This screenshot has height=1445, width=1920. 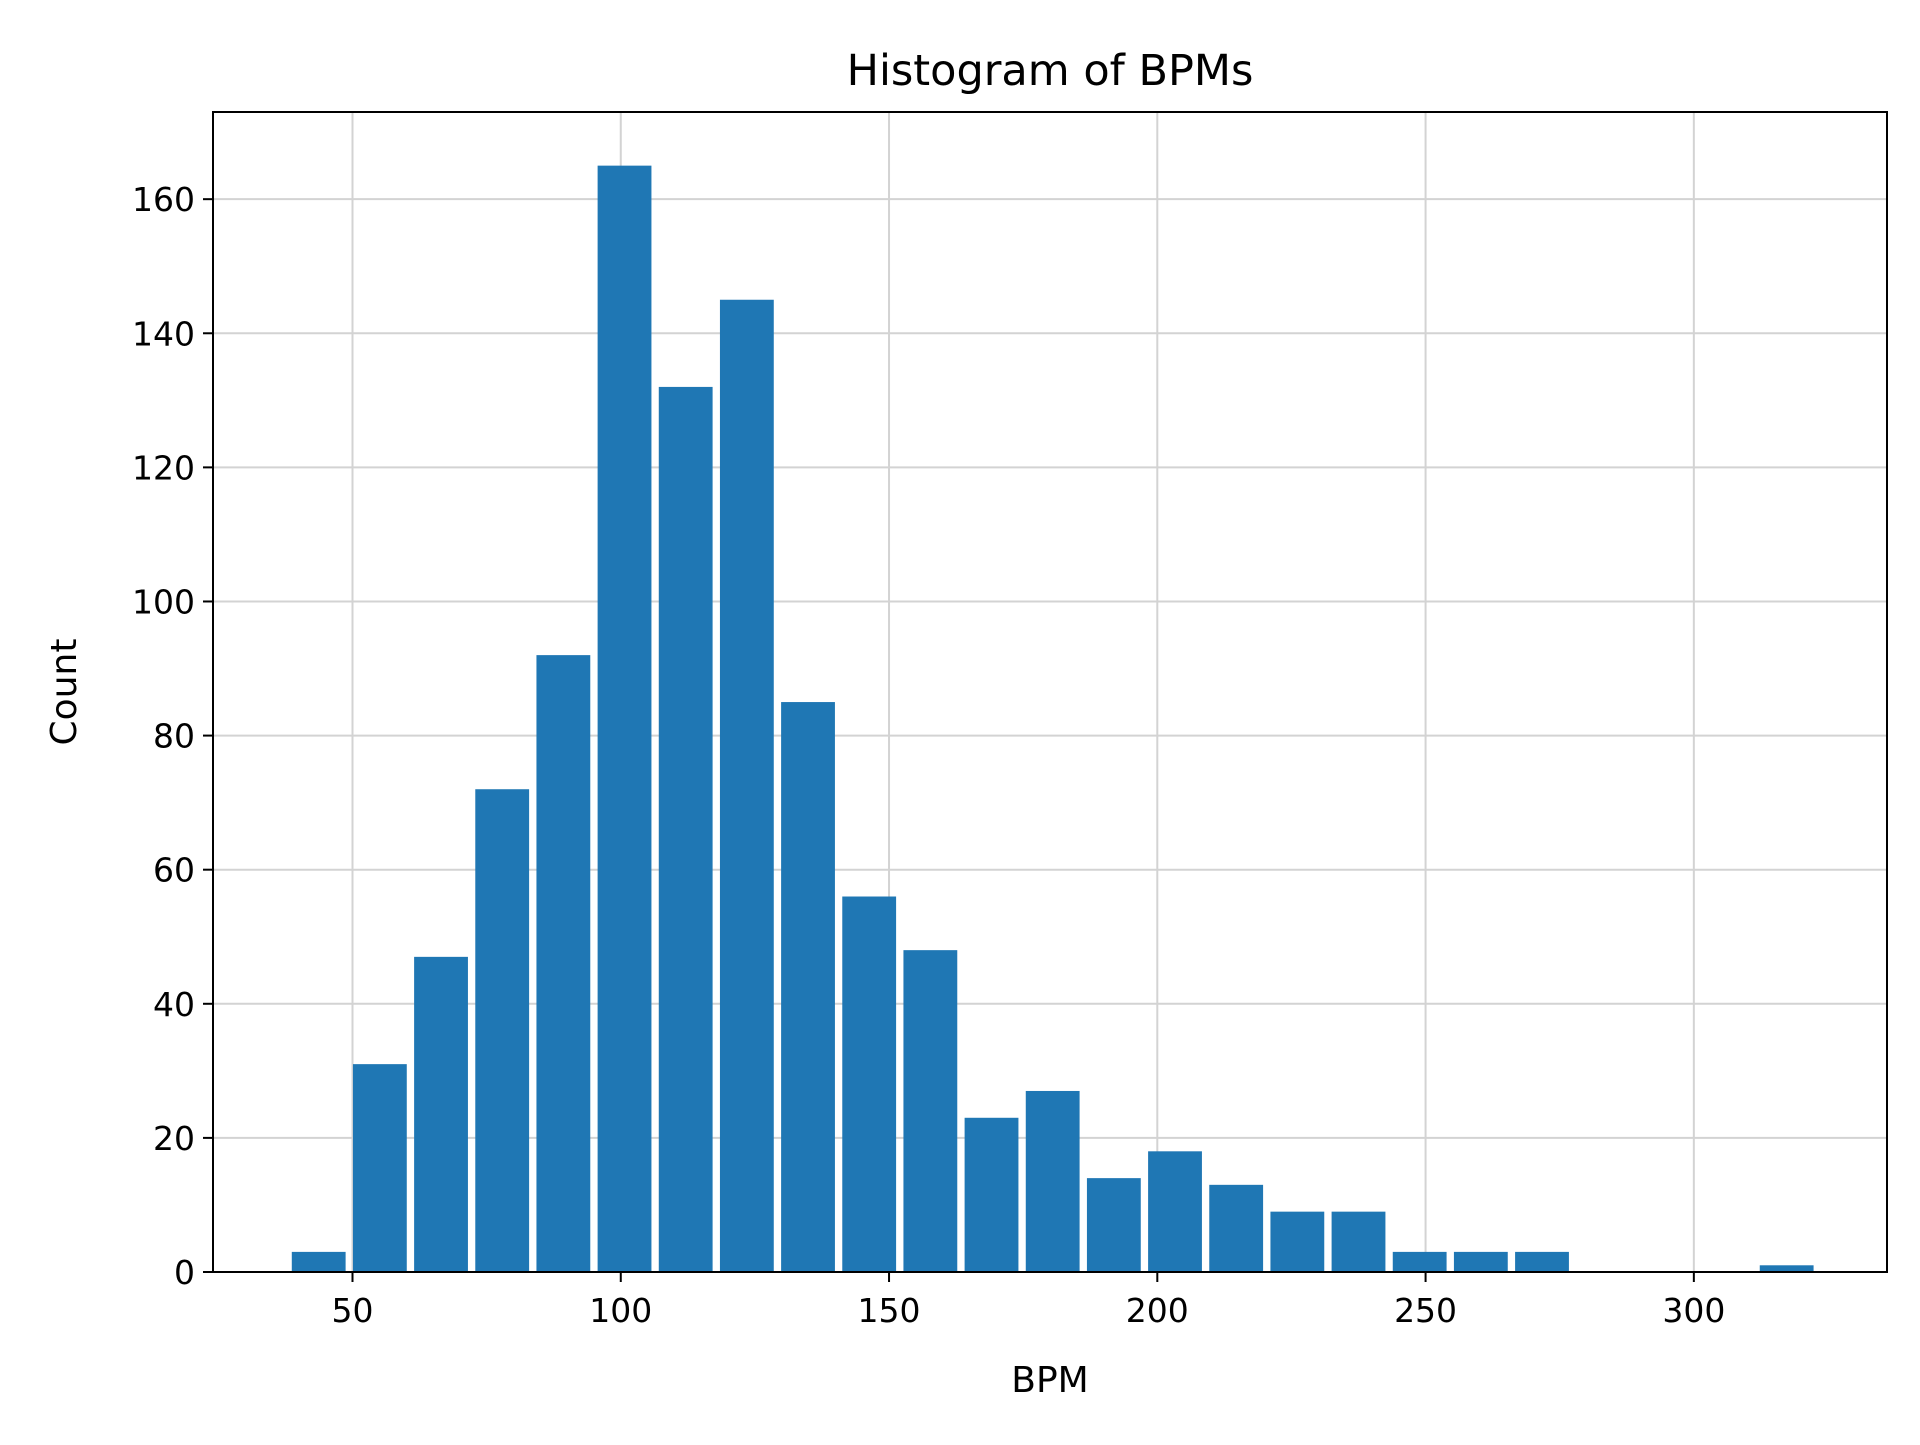 I want to click on x-tick-label: 150, so click(x=889, y=1310).